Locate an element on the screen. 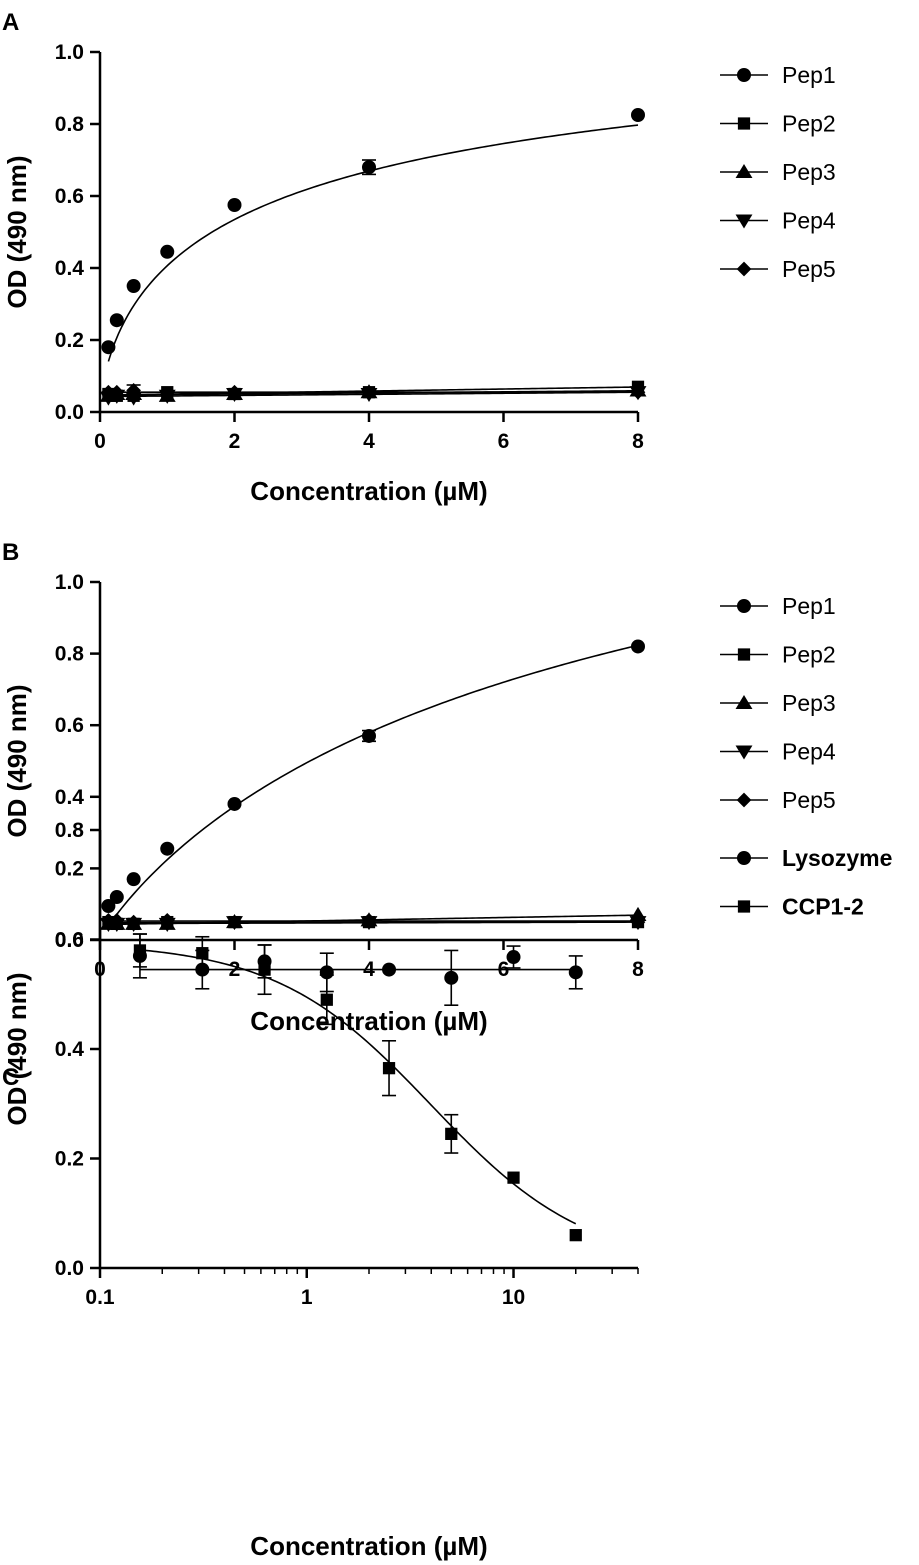  x-tick-label: 0 is located at coordinates (100, 441).